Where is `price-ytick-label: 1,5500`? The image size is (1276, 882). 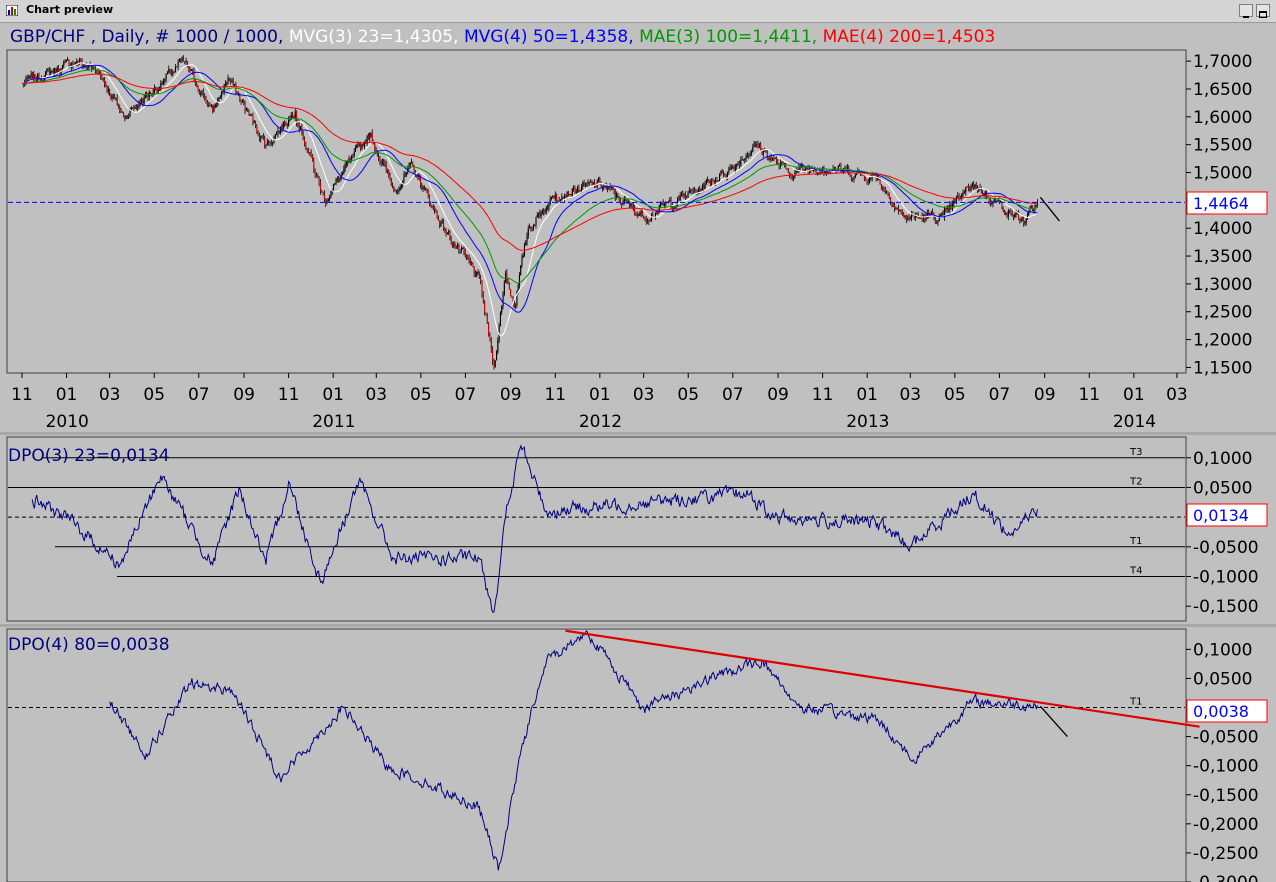
price-ytick-label: 1,5500 is located at coordinates (1222, 146).